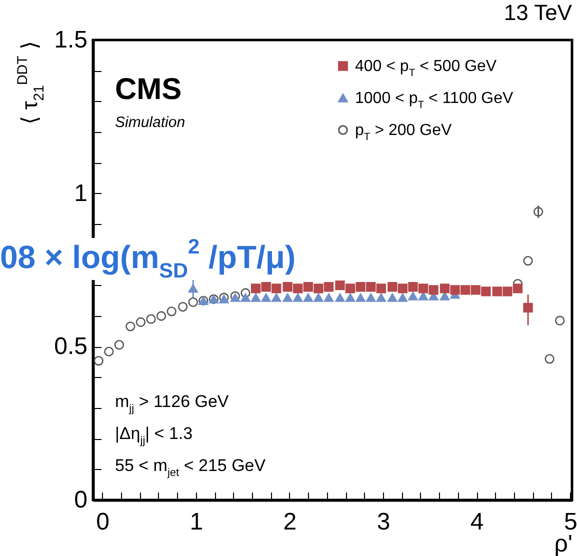 The width and height of the screenshot is (577, 556). I want to click on annotation: m$_{jj}$ > 1126 GeV, so click(172, 404).